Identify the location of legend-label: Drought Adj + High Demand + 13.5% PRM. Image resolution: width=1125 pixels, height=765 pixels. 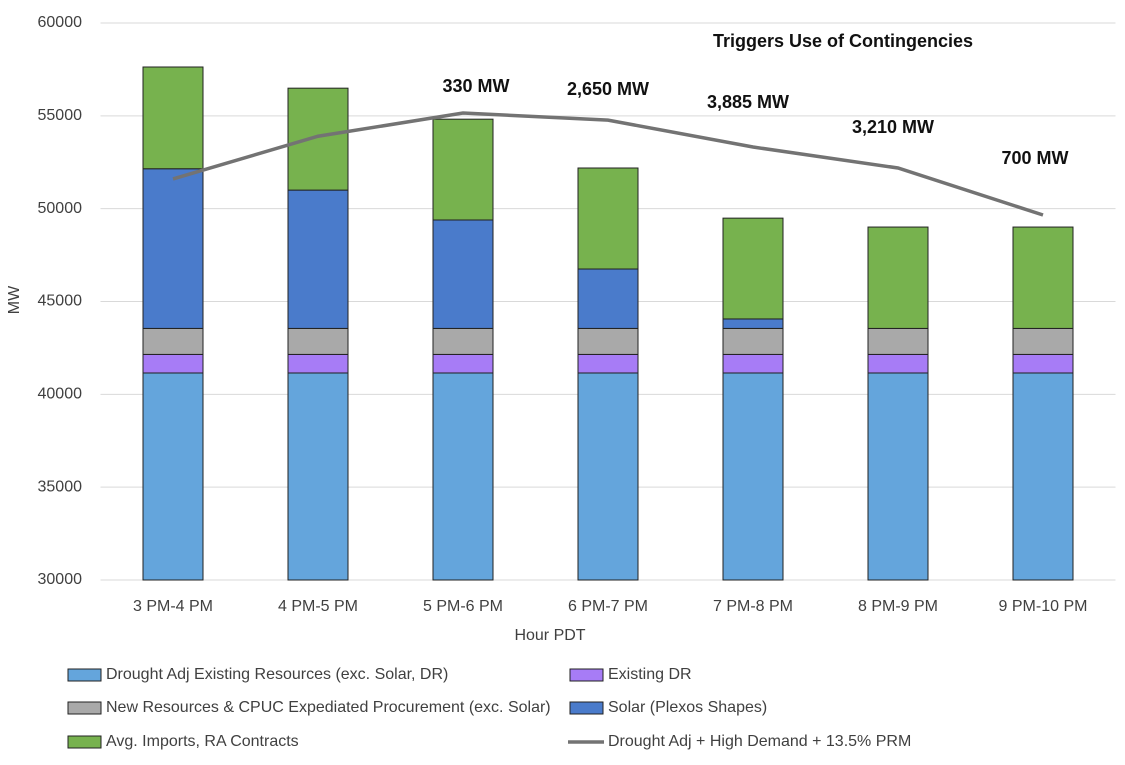
(759, 741).